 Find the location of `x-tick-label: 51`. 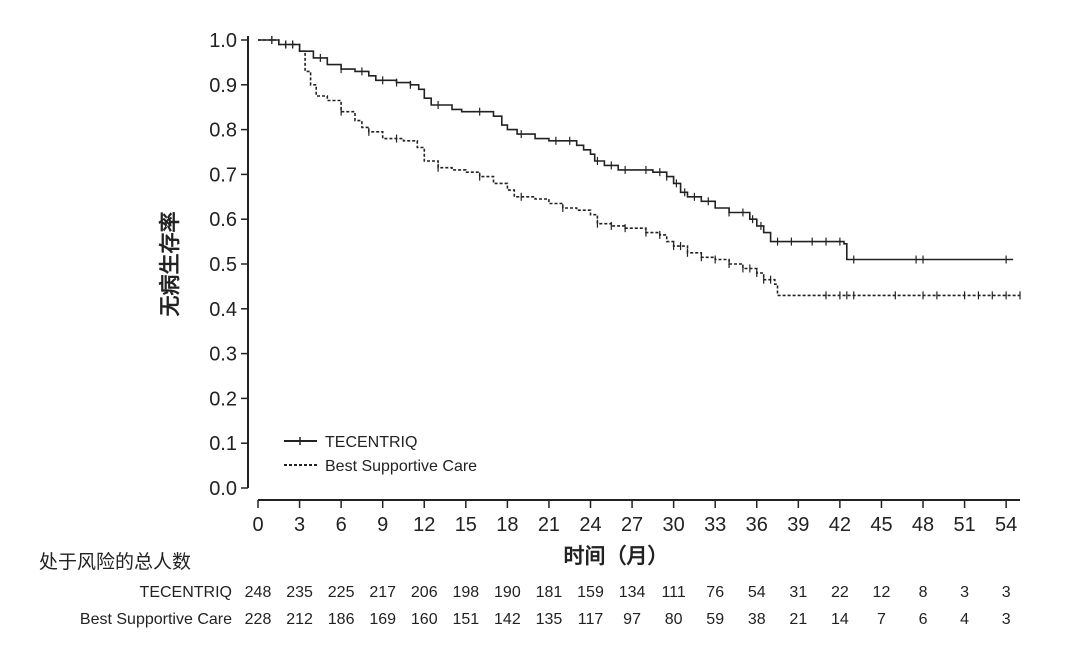

x-tick-label: 51 is located at coordinates (964, 525).